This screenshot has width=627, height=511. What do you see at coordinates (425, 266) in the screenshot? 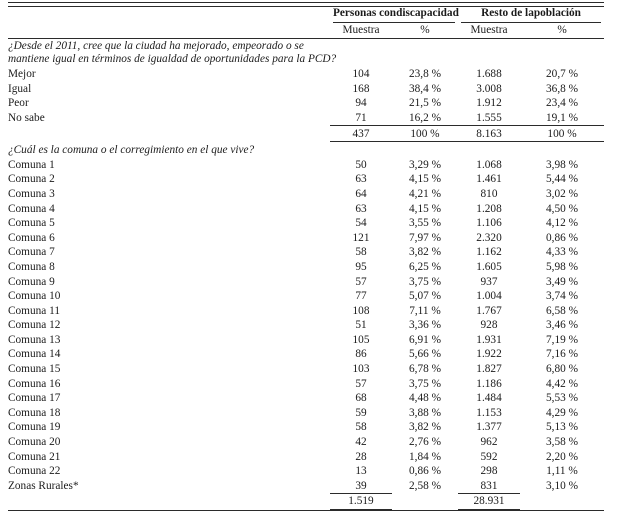
I see `cell-value: 6,25 %` at bounding box center [425, 266].